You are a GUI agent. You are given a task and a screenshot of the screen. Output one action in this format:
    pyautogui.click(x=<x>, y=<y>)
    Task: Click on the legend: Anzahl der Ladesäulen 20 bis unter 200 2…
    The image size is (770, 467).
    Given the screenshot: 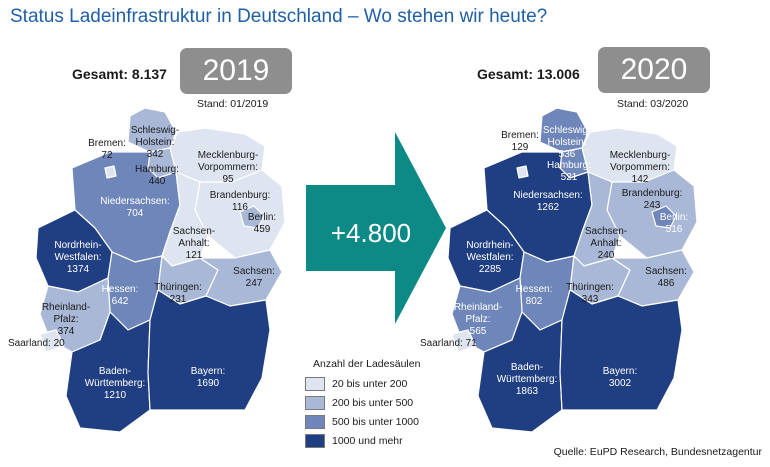 What is the action you would take?
    pyautogui.click(x=362, y=404)
    